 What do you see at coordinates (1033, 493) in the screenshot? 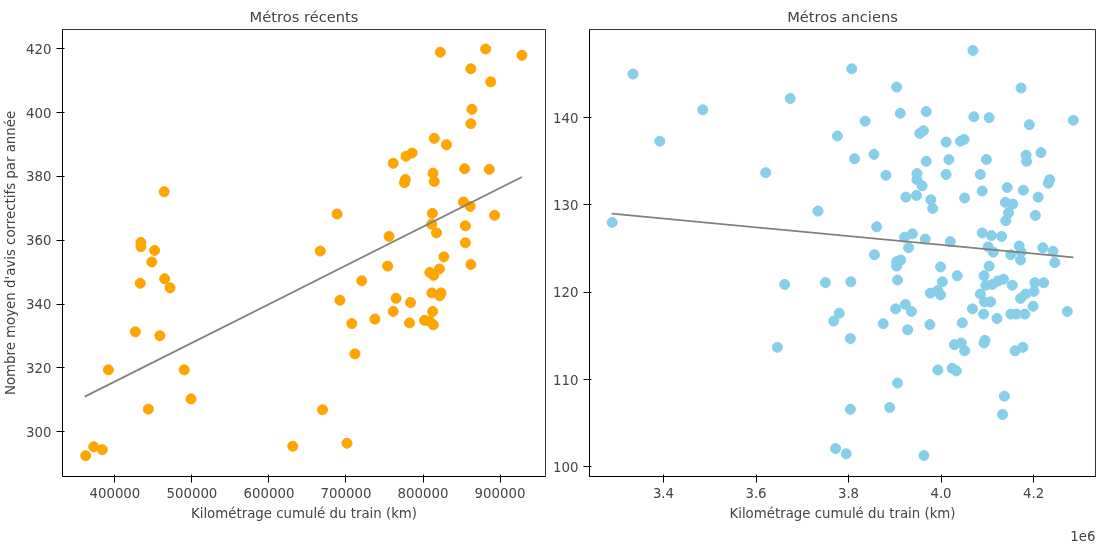
I see `x-tick-label: 4.2` at bounding box center [1033, 493].